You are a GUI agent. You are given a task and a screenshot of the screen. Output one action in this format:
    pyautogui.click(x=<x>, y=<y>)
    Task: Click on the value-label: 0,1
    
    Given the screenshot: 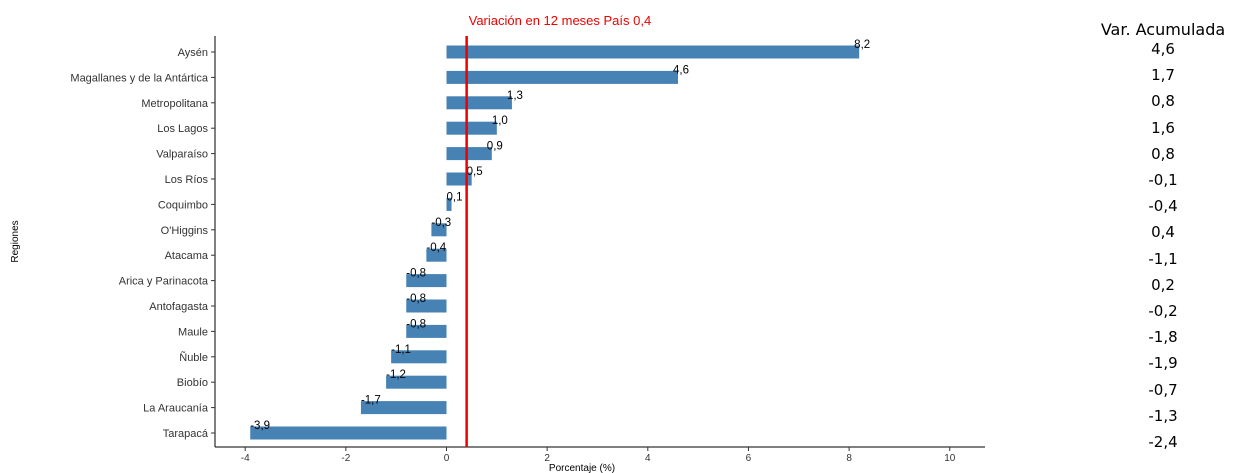 What is the action you would take?
    pyautogui.click(x=455, y=197)
    